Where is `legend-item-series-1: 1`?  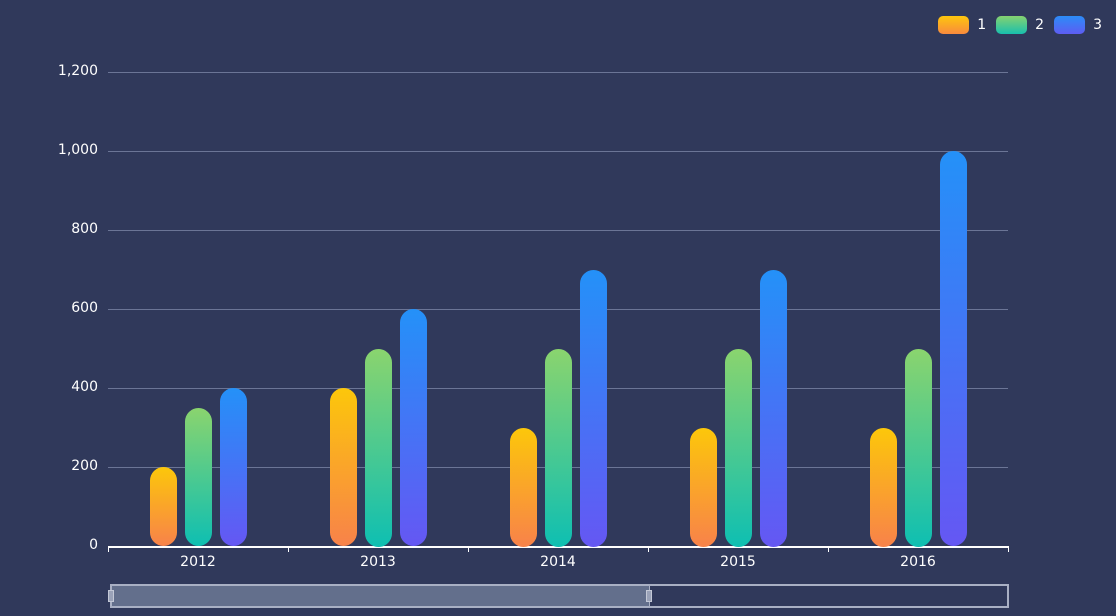 legend-item-series-1: 1 is located at coordinates (962, 25).